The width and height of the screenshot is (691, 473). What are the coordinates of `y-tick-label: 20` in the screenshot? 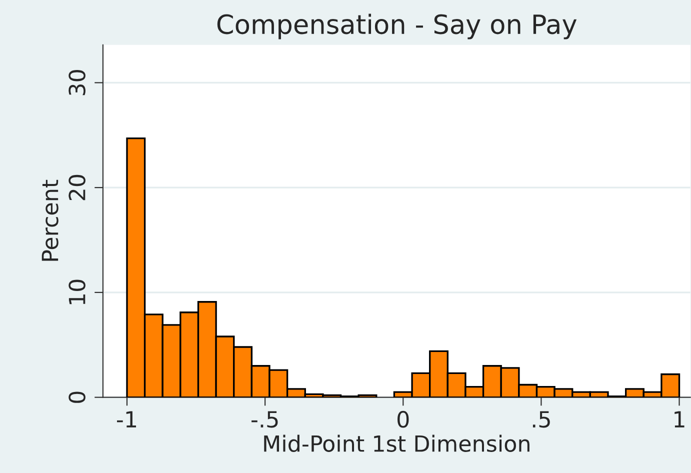 It's located at (77, 187).